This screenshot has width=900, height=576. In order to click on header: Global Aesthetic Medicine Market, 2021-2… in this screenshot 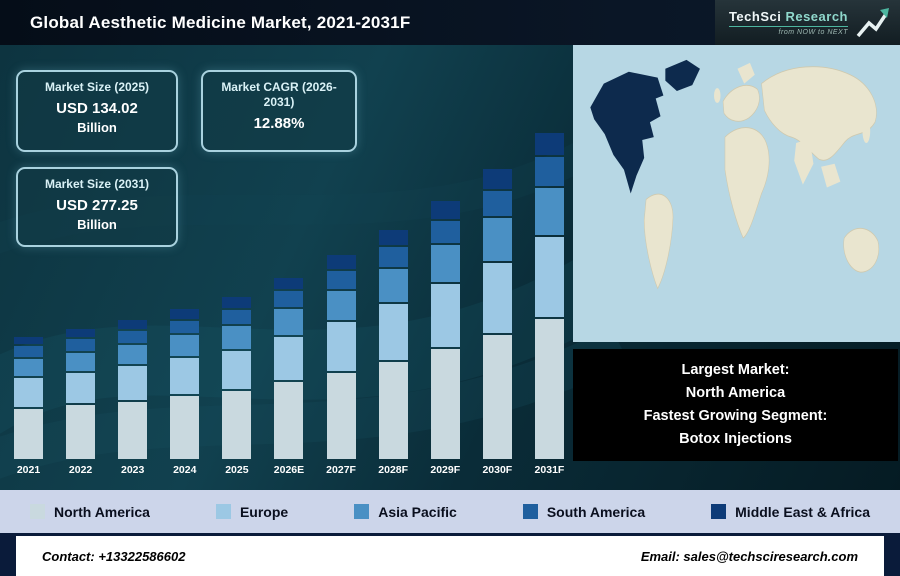, I will do `click(450, 22)`.